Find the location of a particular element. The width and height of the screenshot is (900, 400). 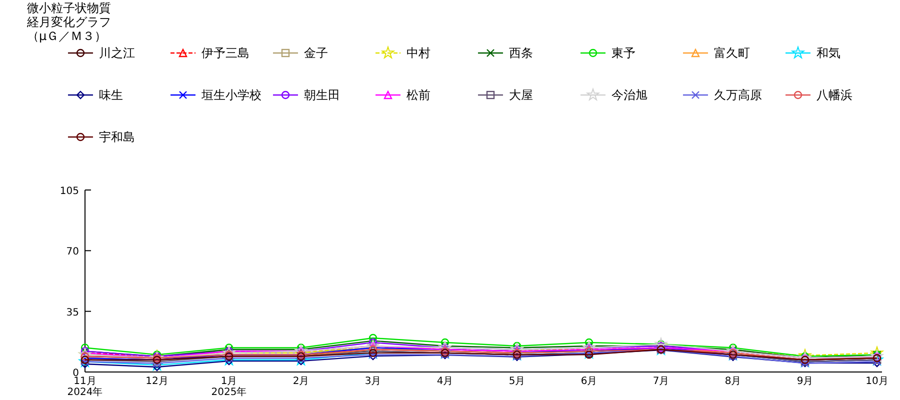

x-tick-label: 3月 is located at coordinates (373, 381).